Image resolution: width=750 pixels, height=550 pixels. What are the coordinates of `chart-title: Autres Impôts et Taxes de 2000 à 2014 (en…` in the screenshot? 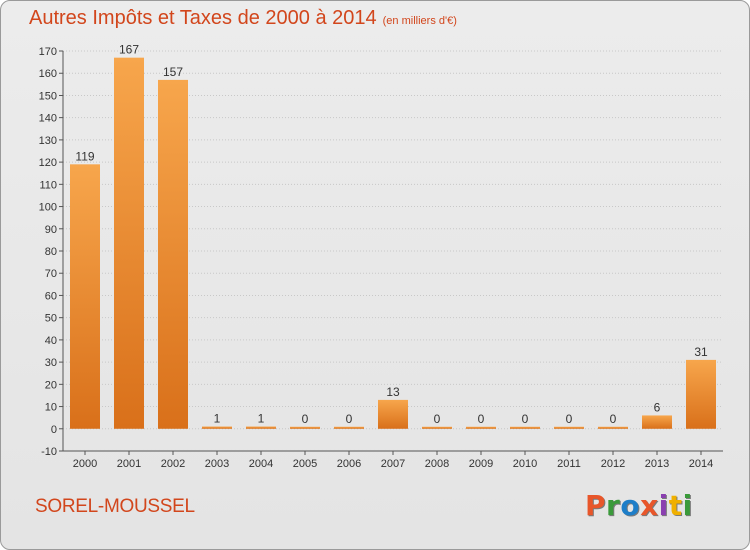 It's located at (243, 18).